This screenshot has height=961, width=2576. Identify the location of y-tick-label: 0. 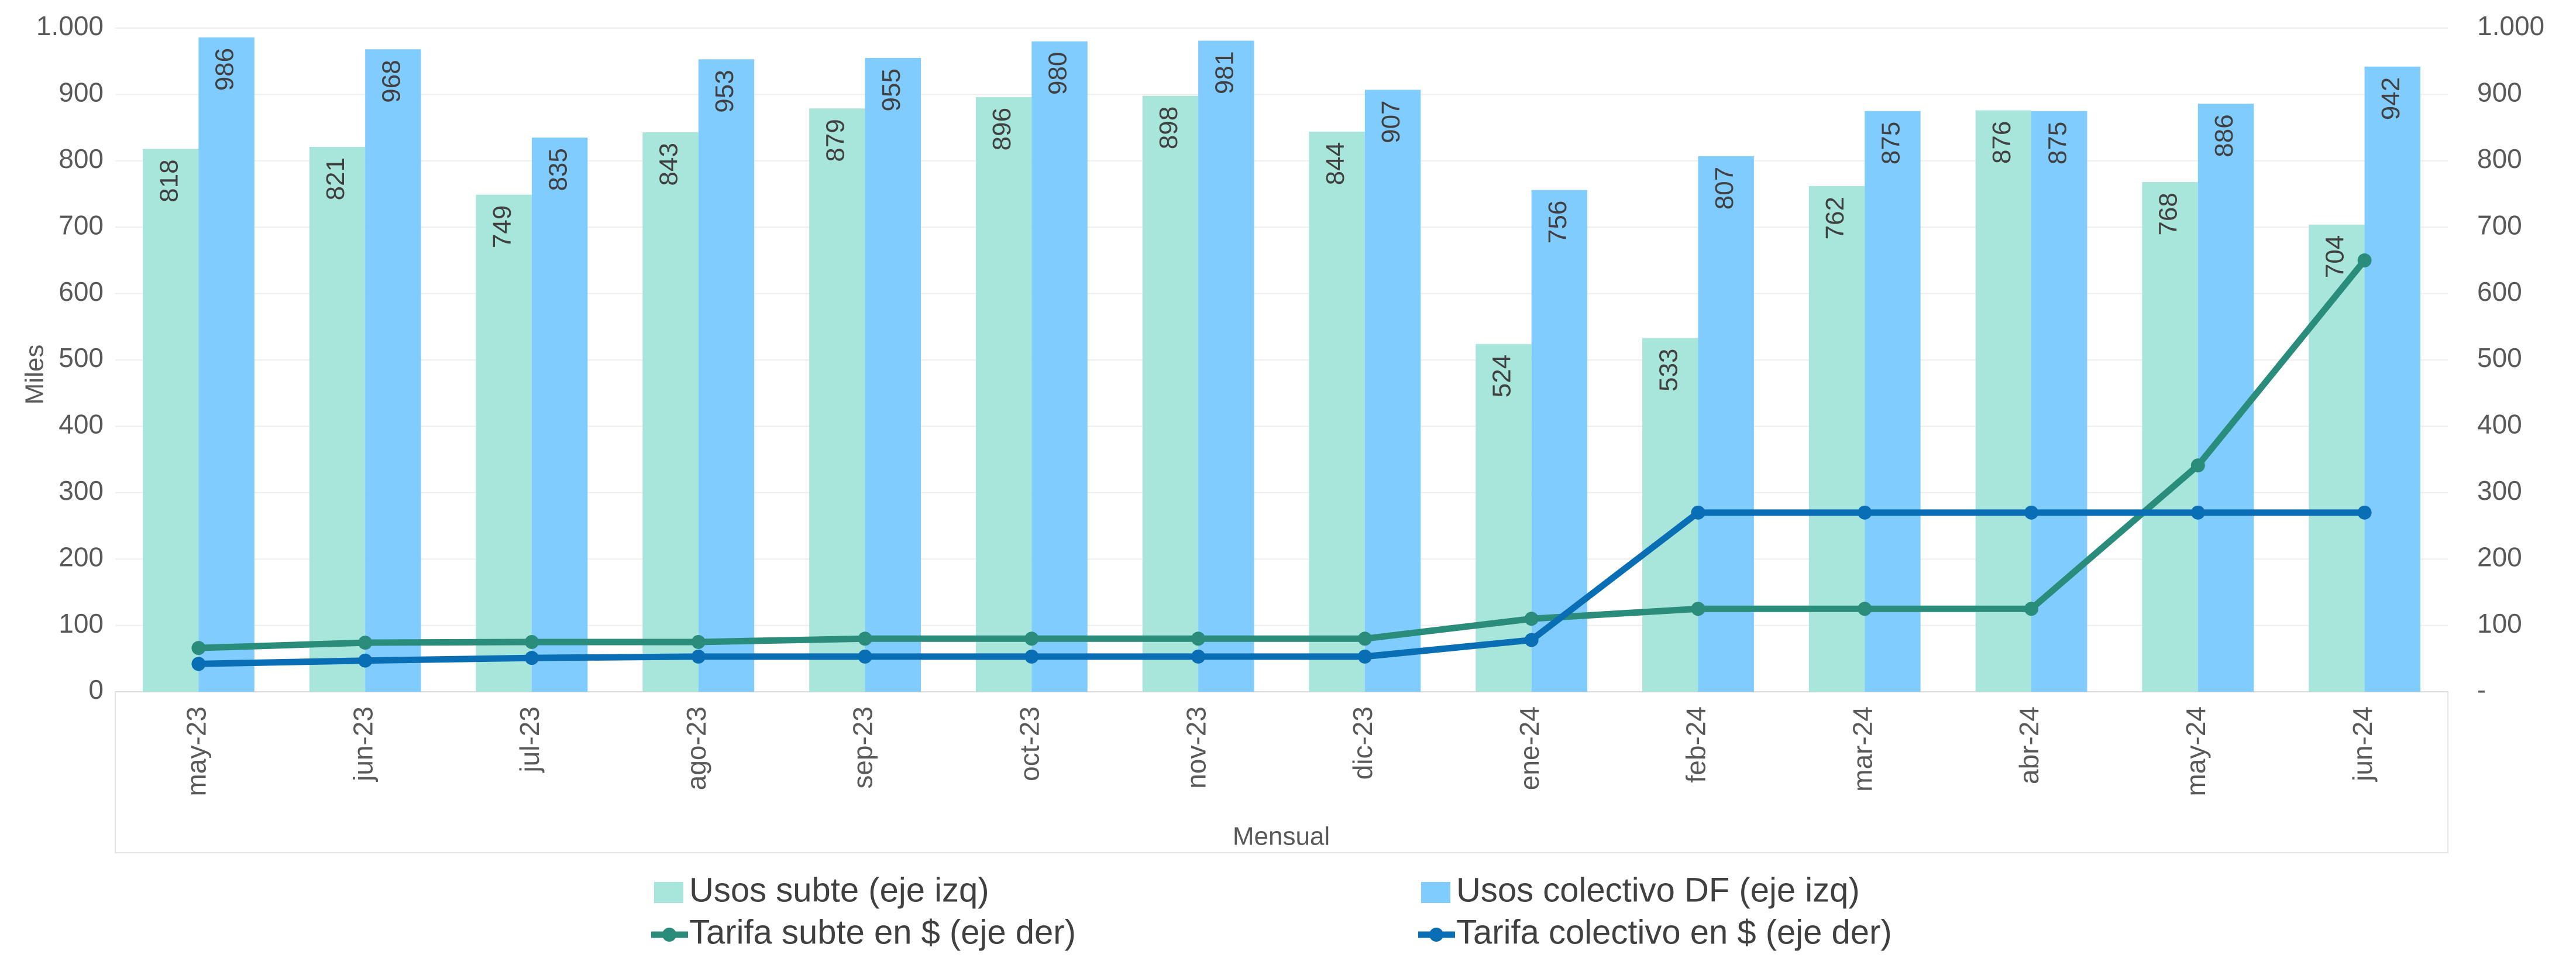
(96, 689).